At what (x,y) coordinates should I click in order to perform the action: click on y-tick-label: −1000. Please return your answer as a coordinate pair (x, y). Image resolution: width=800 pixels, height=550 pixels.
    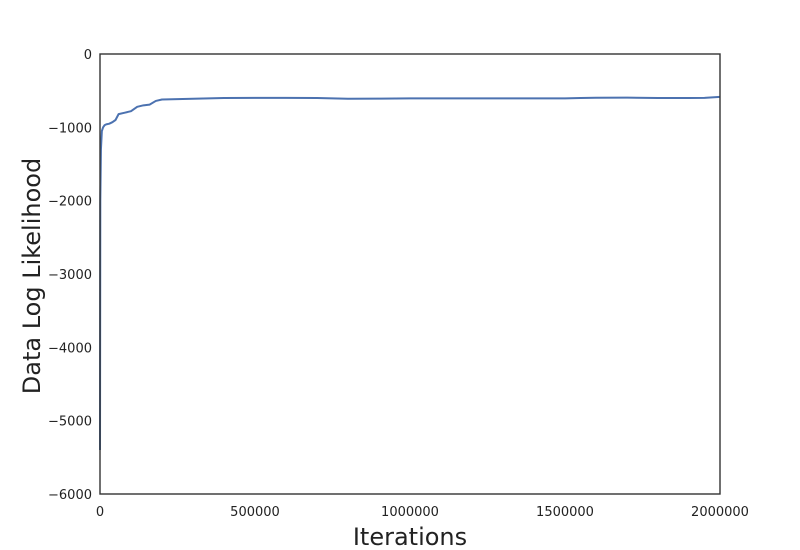
    Looking at the image, I should click on (70, 128).